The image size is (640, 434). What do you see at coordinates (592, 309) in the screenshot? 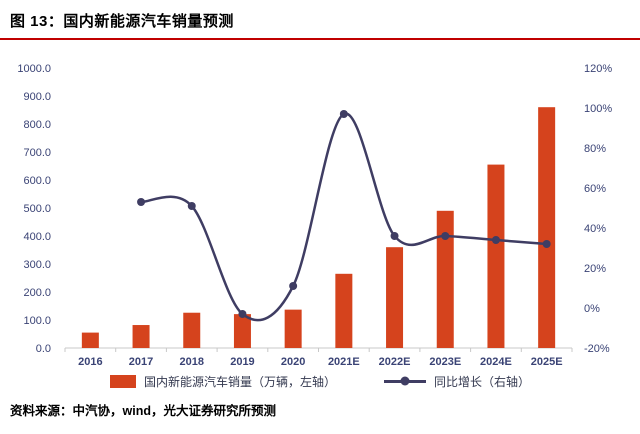
I see `right-axis-tick: 0%` at bounding box center [592, 309].